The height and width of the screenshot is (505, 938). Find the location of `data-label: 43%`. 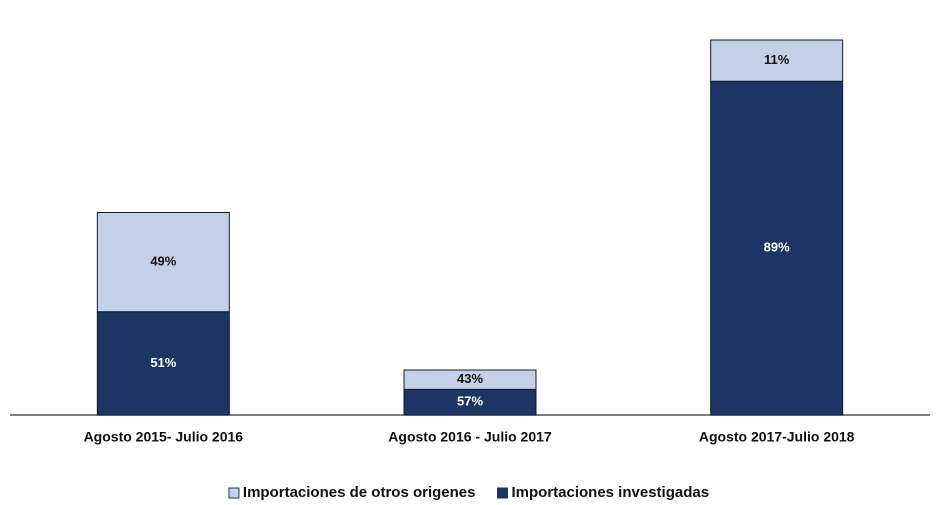

data-label: 43% is located at coordinates (470, 378).